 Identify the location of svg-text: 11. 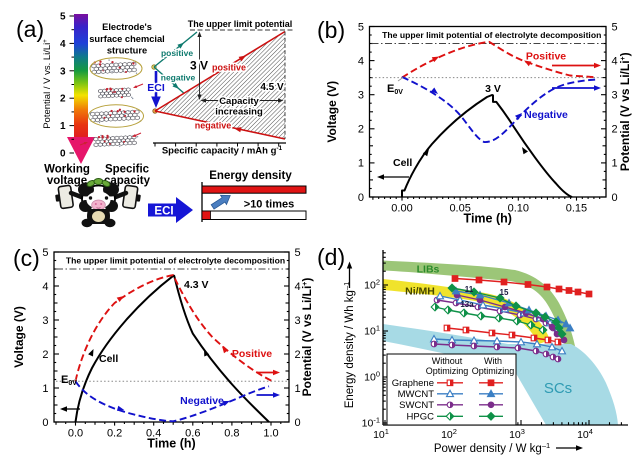
(469, 289).